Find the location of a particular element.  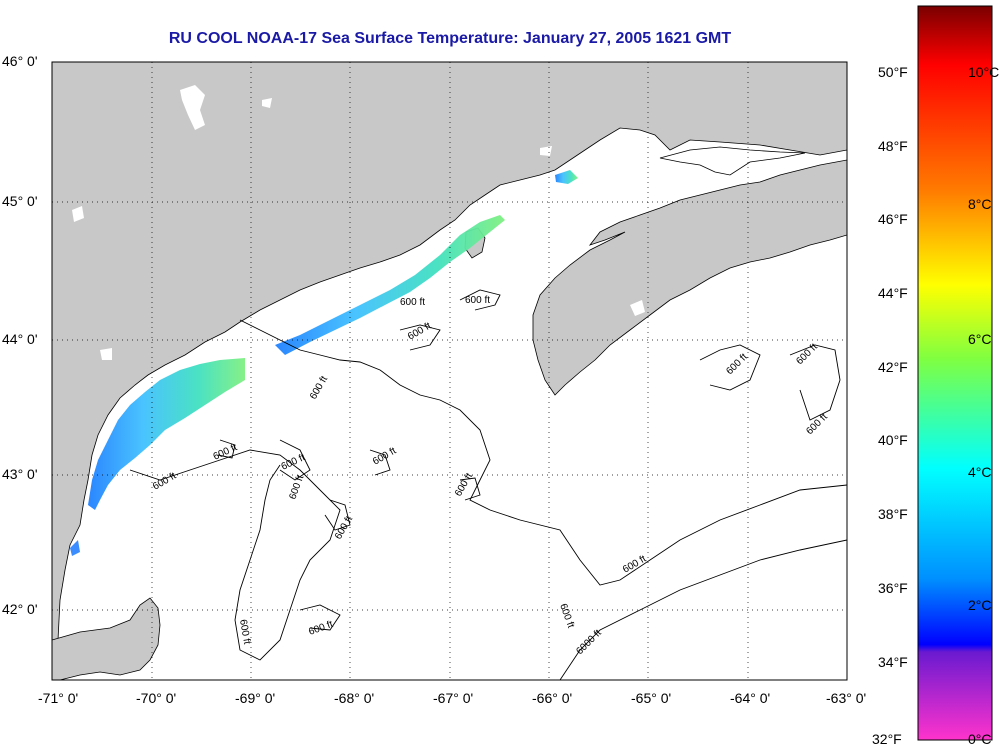

lat-label: 46° 0' is located at coordinates (20, 61).